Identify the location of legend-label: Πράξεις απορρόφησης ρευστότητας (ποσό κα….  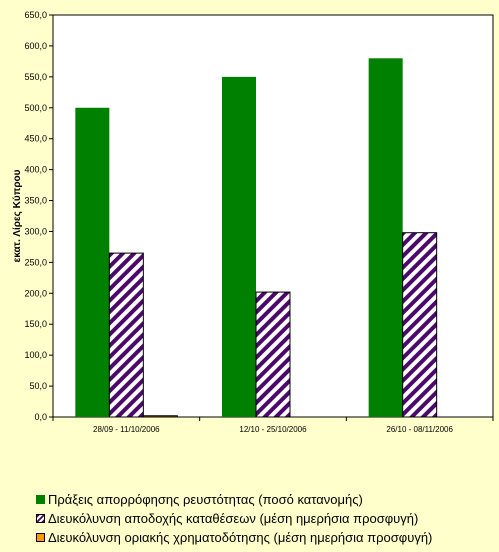
(205, 499).